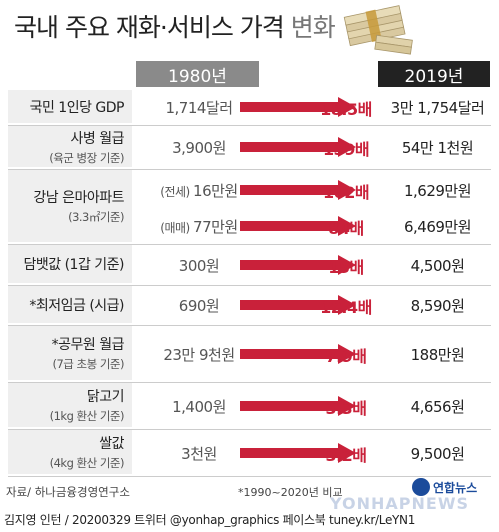  I want to click on category-subtitle: (4kg 환산 기준), so click(87, 463).